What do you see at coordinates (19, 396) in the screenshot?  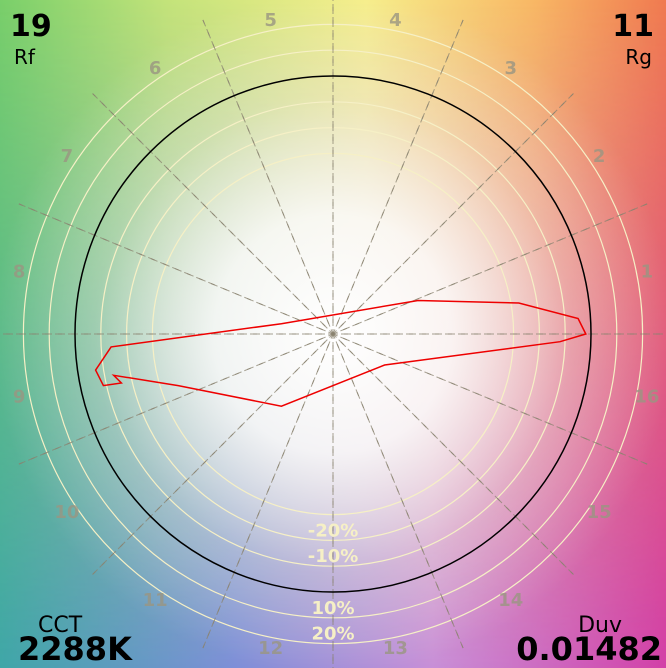 I see `hue-bin-label: 9` at bounding box center [19, 396].